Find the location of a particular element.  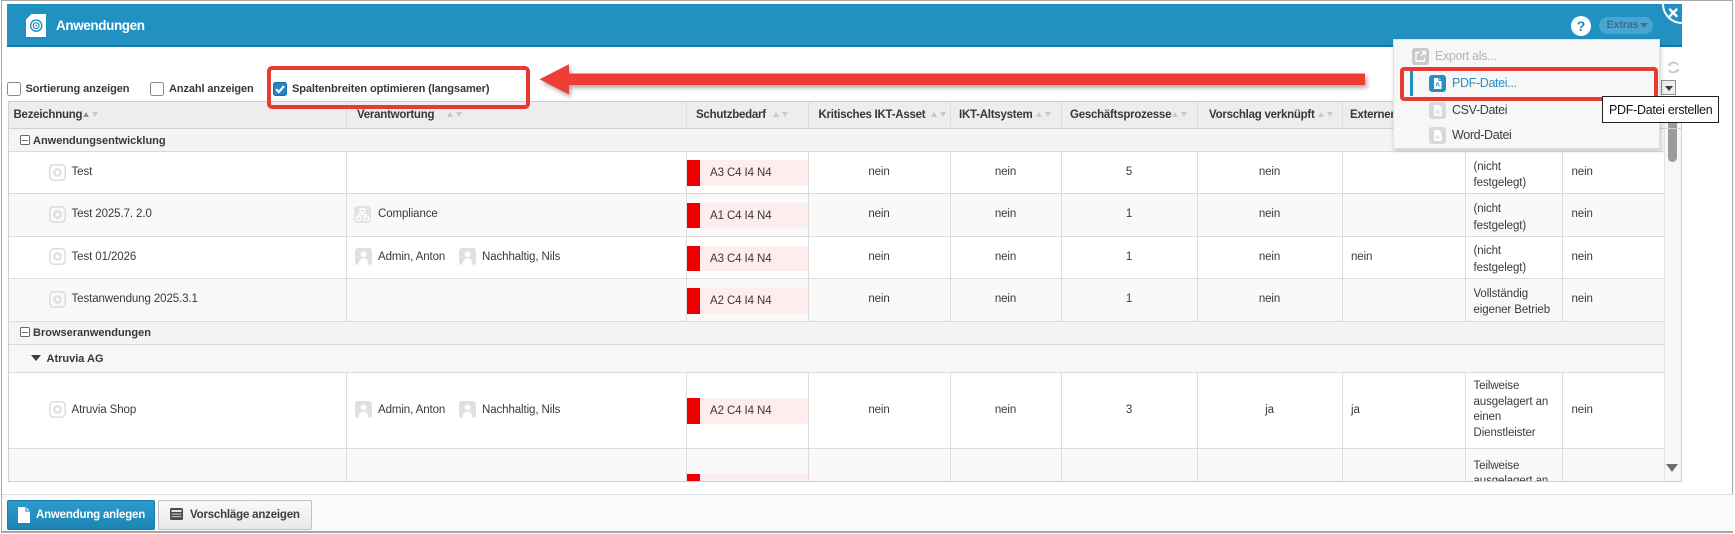

svg-text: A is located at coordinates (1437, 85).